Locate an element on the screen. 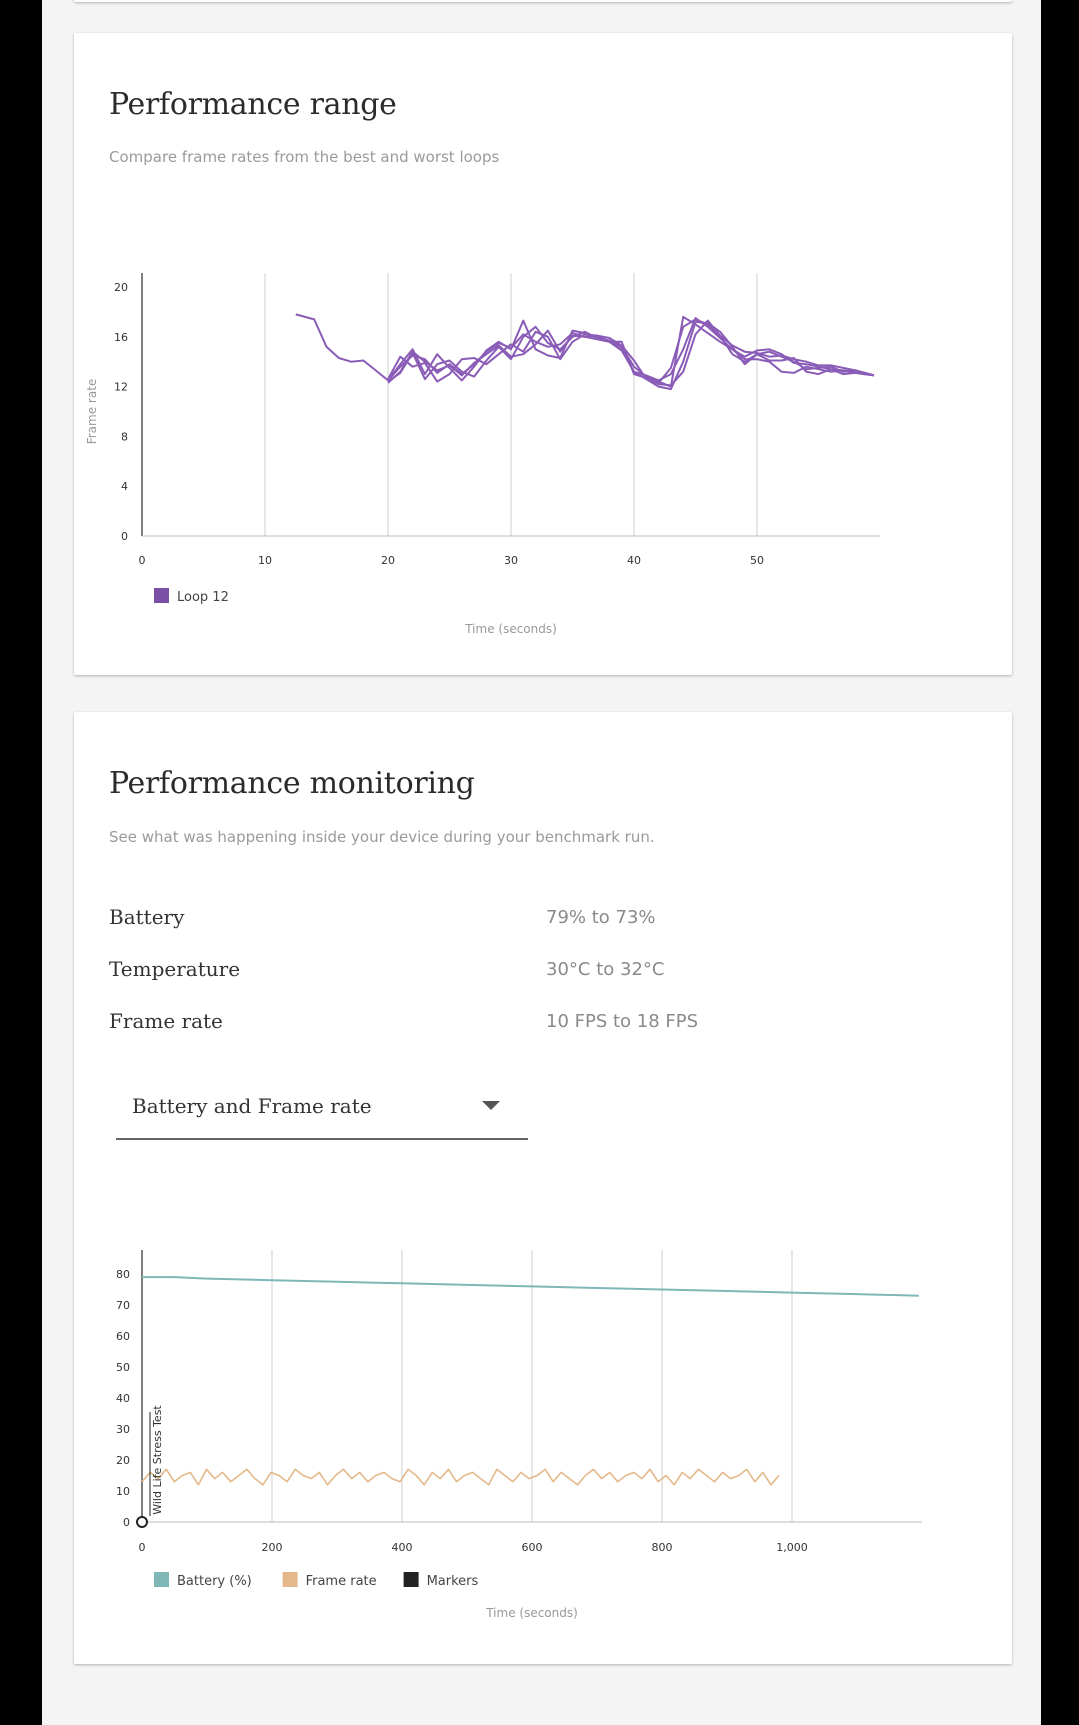 The image size is (1079, 1725). x-tick-label: 10 is located at coordinates (265, 560).